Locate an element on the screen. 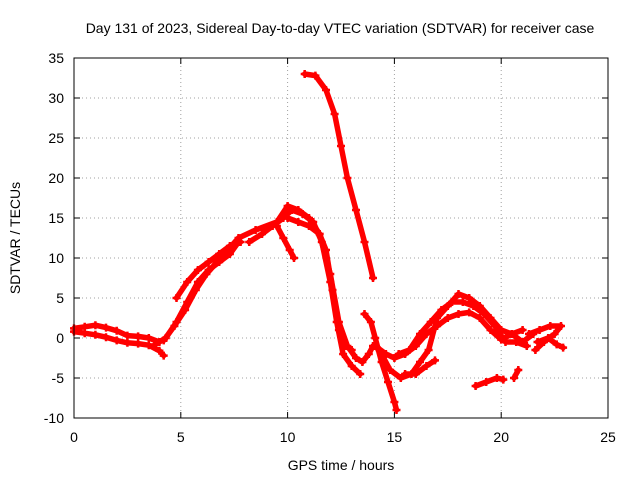 The height and width of the screenshot is (485, 640). y-axis-label: SDTVAR / TECUs is located at coordinates (15, 238).